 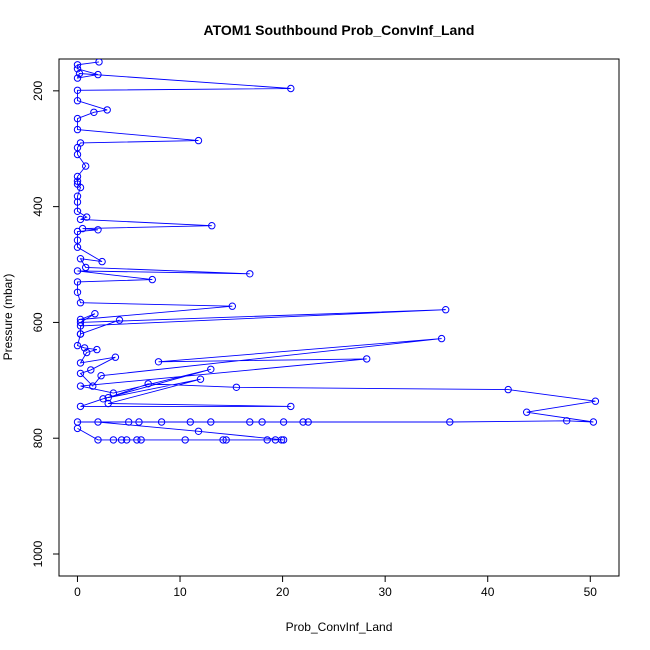 What do you see at coordinates (38, 206) in the screenshot?
I see `y-tick-label: 400` at bounding box center [38, 206].